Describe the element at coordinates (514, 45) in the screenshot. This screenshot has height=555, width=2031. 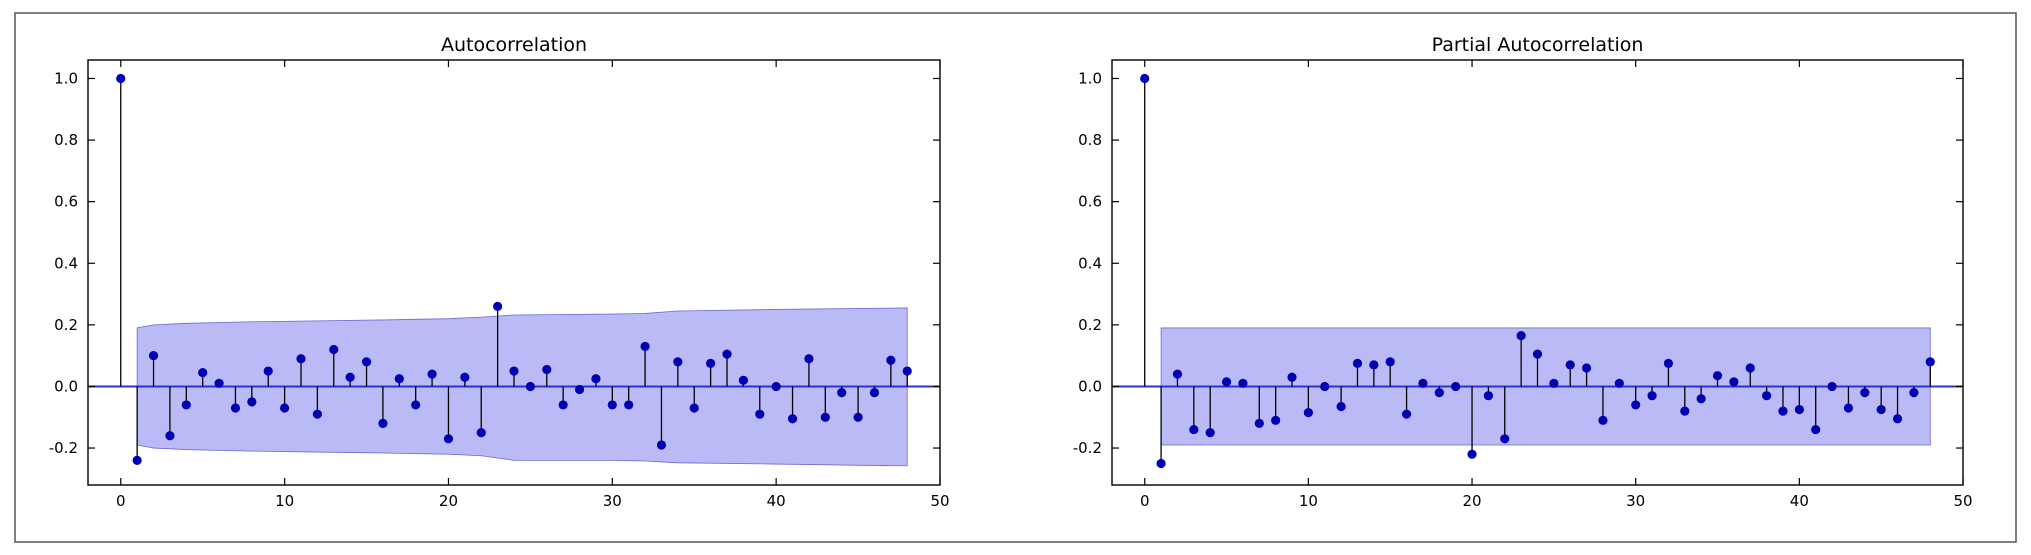
I see `chart-title: Autocorrelation` at that location.